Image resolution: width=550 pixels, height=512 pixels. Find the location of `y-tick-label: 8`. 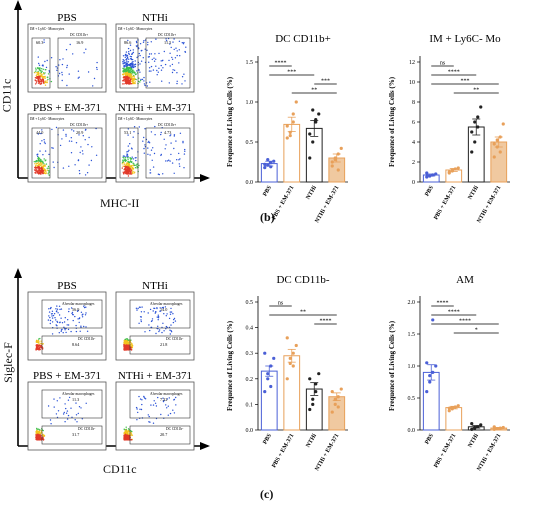

y-tick-label: 8 is located at coordinates (413, 103).